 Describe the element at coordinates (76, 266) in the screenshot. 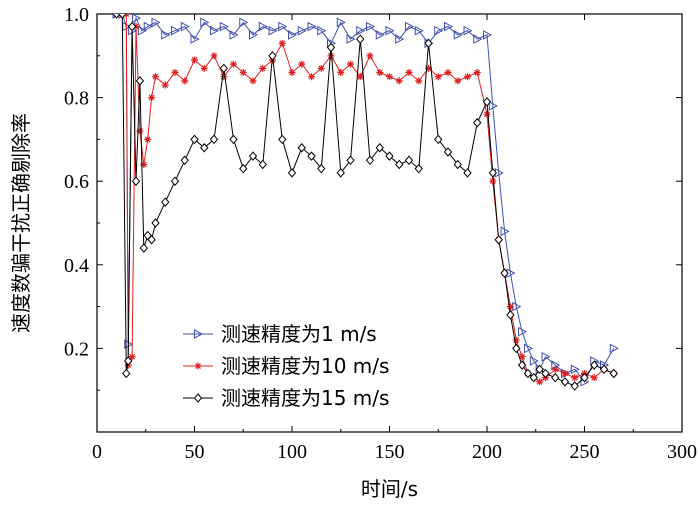

I see `y-tick-label: 0.4` at that location.